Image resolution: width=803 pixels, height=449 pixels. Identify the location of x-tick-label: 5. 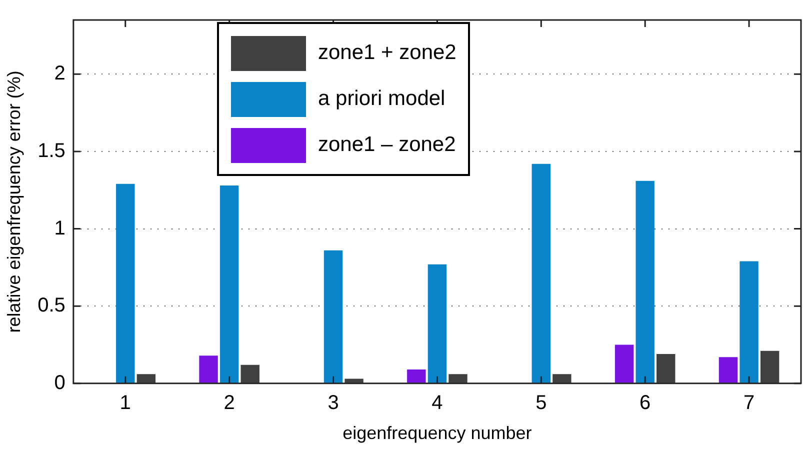
(541, 403).